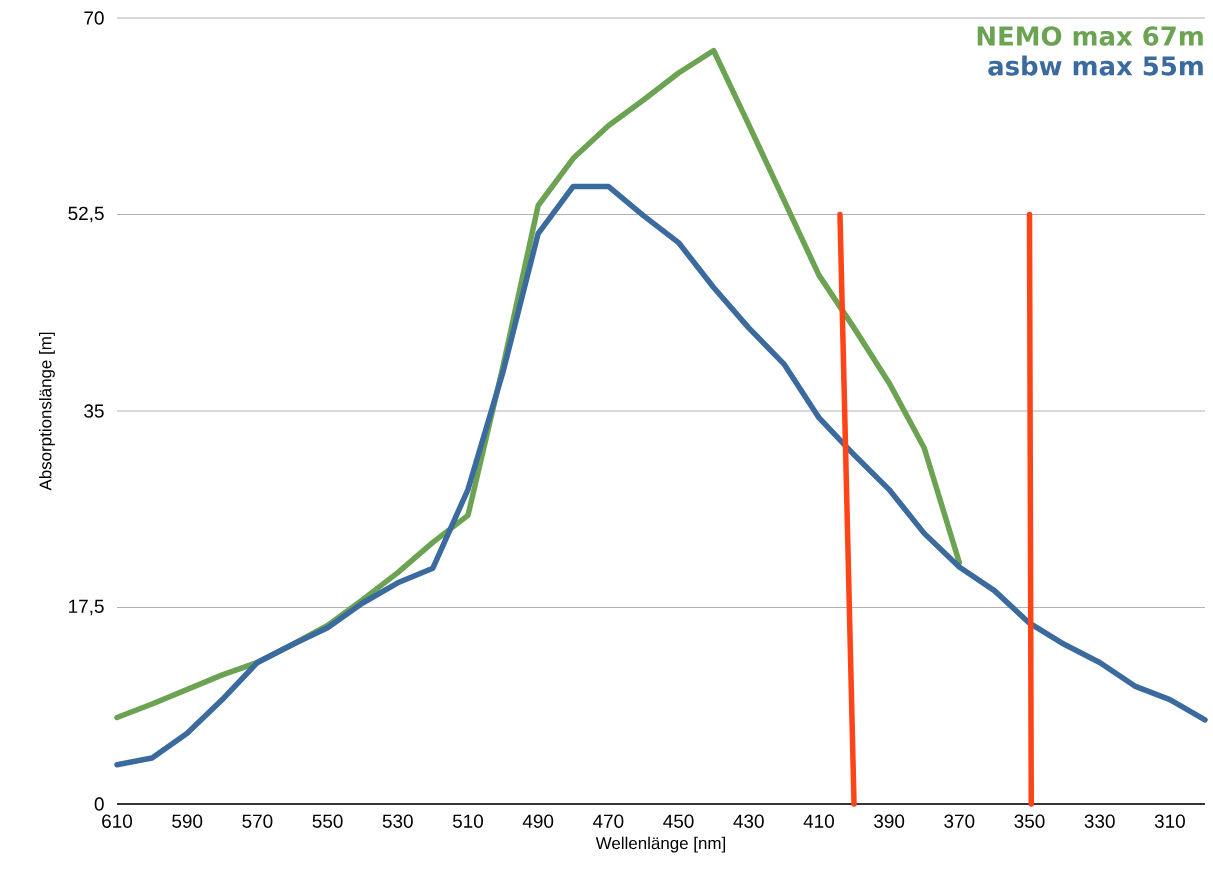 The height and width of the screenshot is (879, 1213). What do you see at coordinates (327, 821) in the screenshot?
I see `x-tick-label: 550` at bounding box center [327, 821].